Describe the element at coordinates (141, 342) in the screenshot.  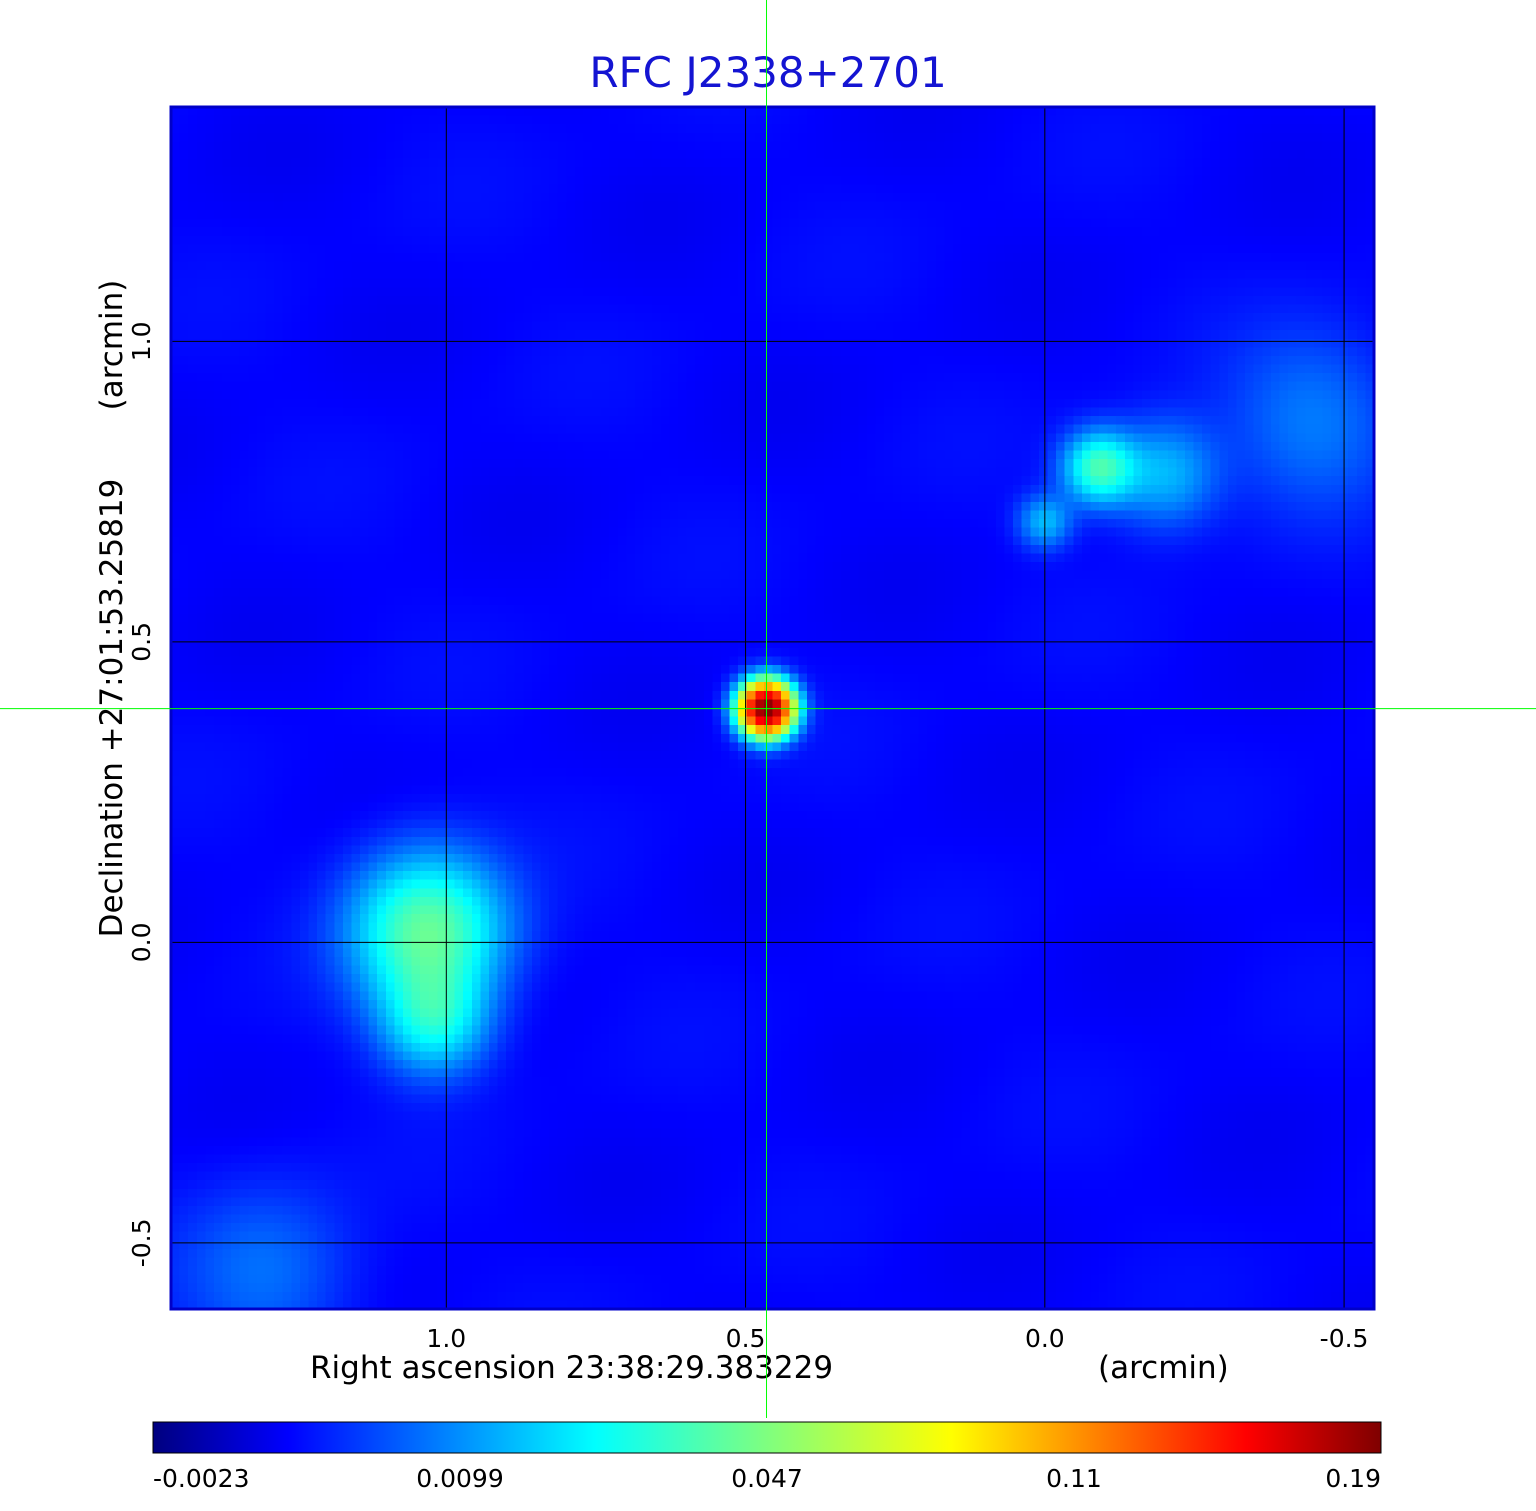
I see `y-tick-label: 1.0` at that location.